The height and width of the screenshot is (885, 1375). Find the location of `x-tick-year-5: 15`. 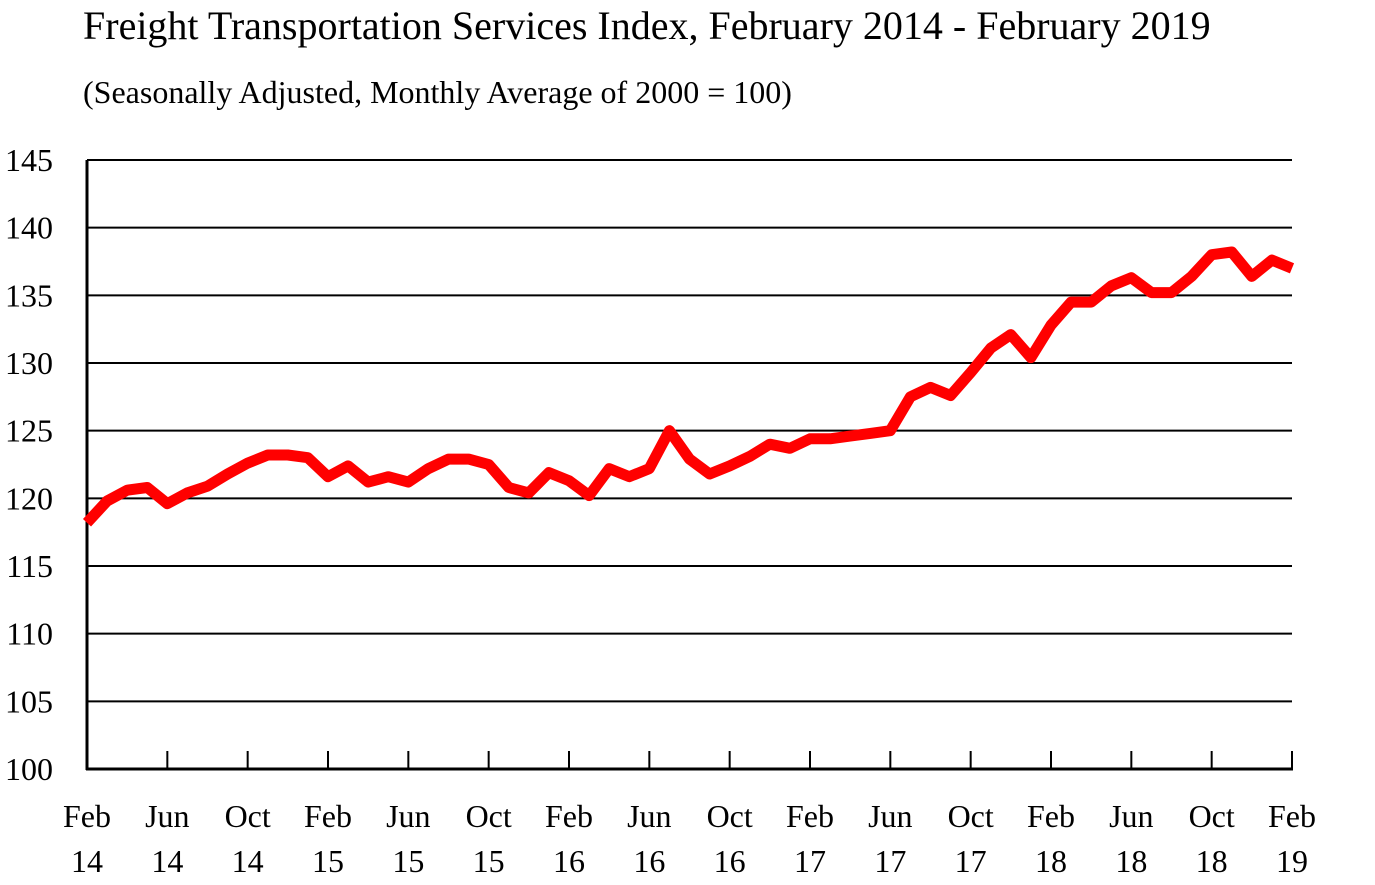

x-tick-year-5: 15 is located at coordinates (489, 861).